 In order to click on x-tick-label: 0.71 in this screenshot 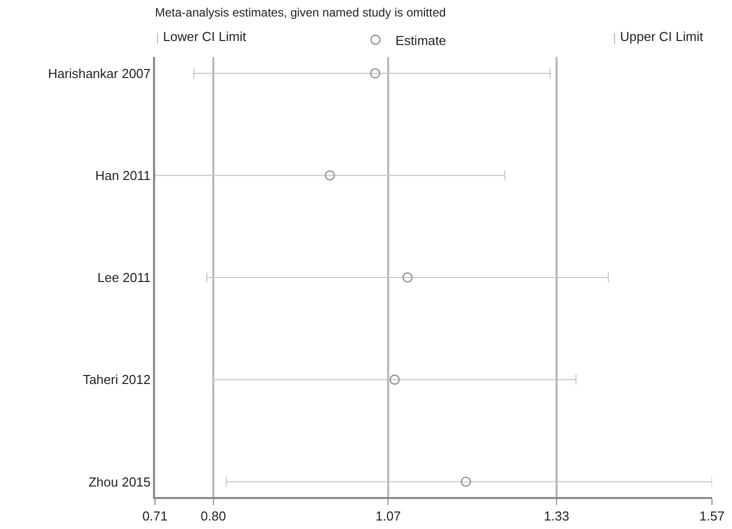, I will do `click(155, 516)`.